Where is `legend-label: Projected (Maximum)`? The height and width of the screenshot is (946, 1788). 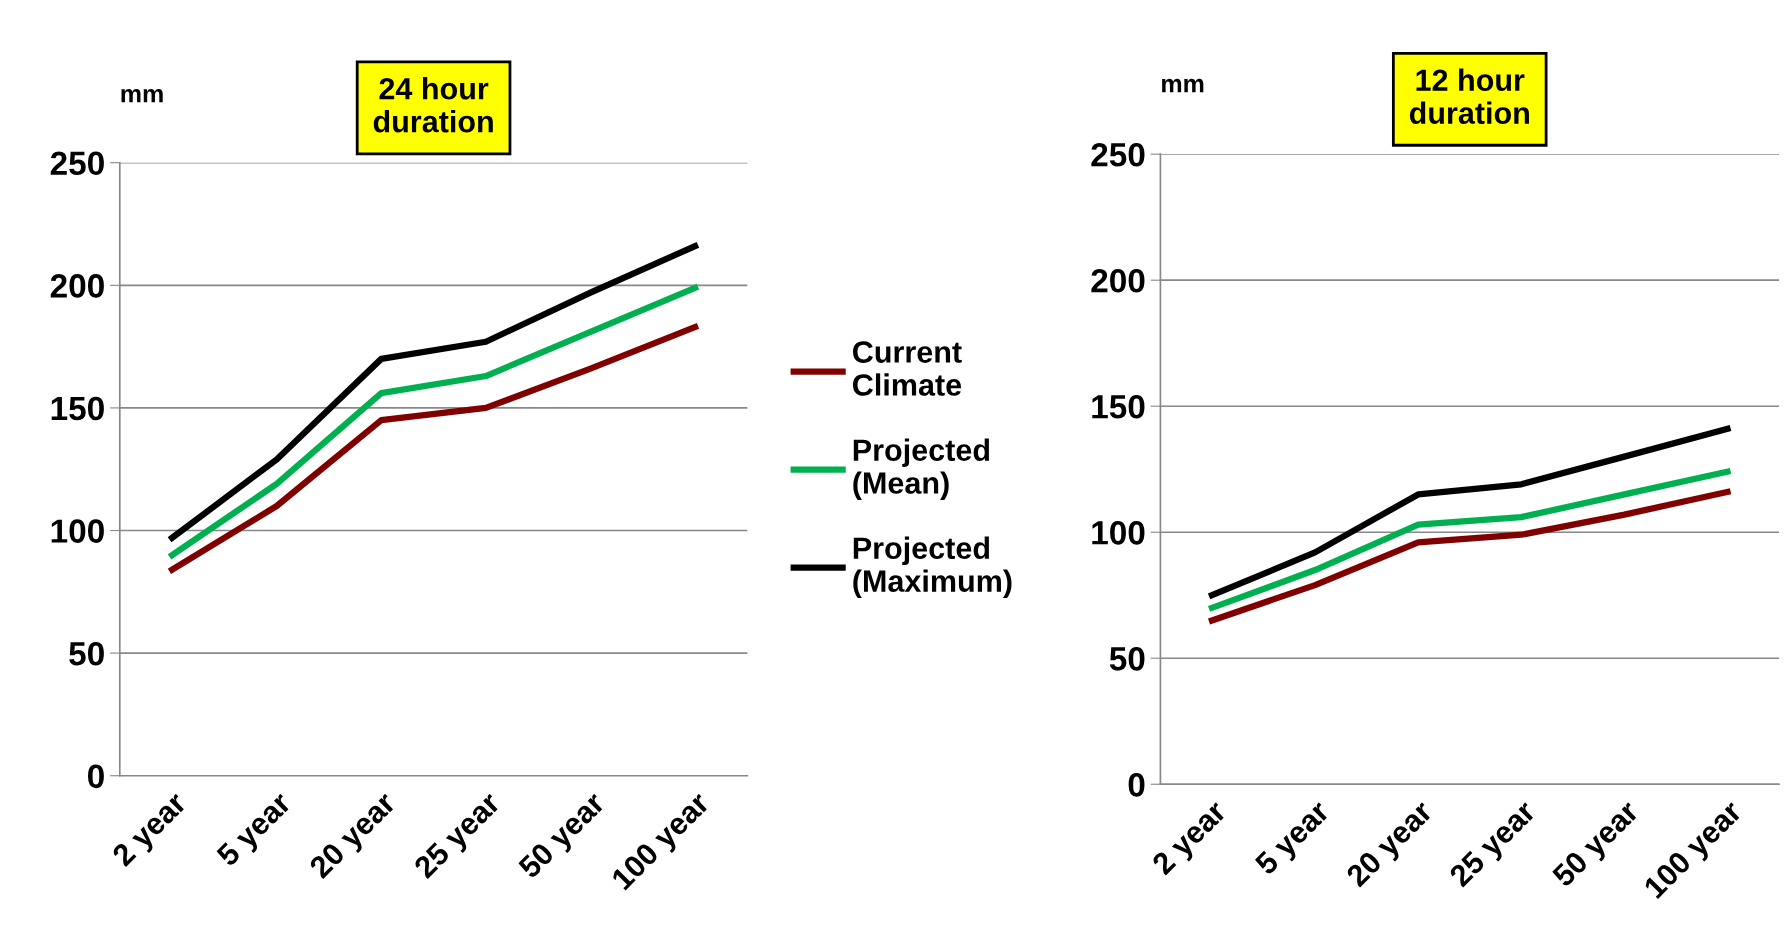 legend-label: Projected (Maximum) is located at coordinates (932, 567).